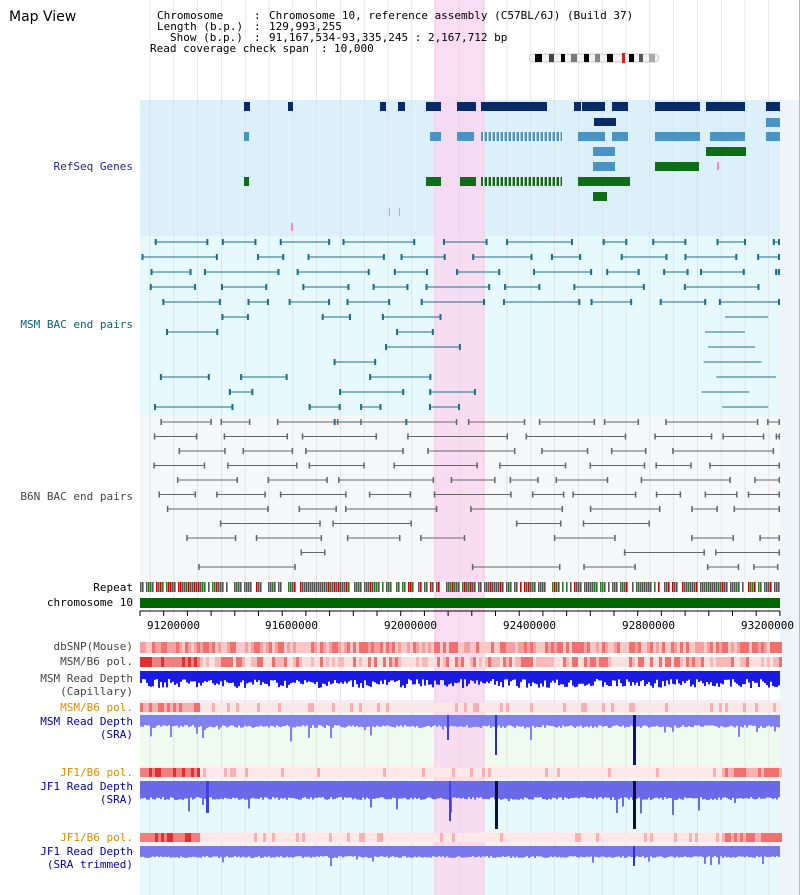 This screenshot has width=800, height=895. Describe the element at coordinates (76, 324) in the screenshot. I see `track-label-msm-bac: MSM BAC end pairs` at that location.